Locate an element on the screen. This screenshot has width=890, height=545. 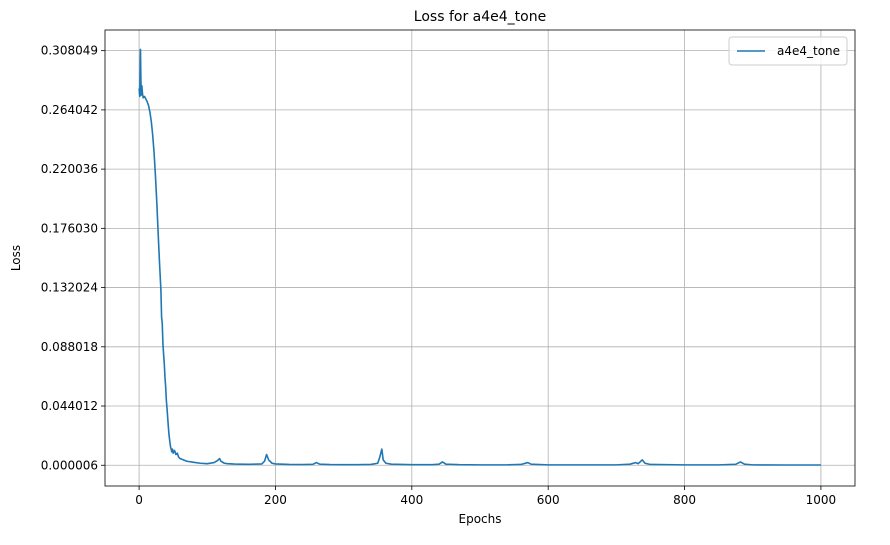
y-tick-label: 0.308049 is located at coordinates (69, 51).